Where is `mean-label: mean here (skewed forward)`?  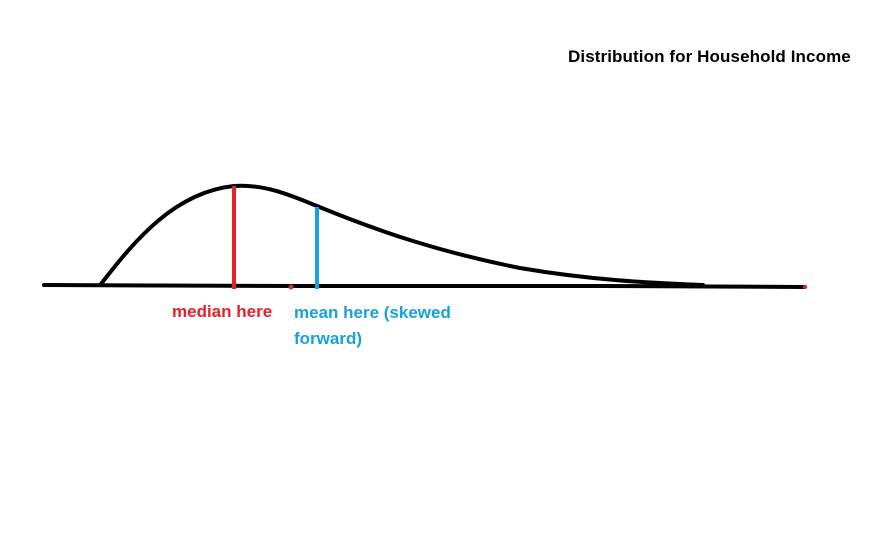
mean-label: mean here (skewed forward) is located at coordinates (372, 325).